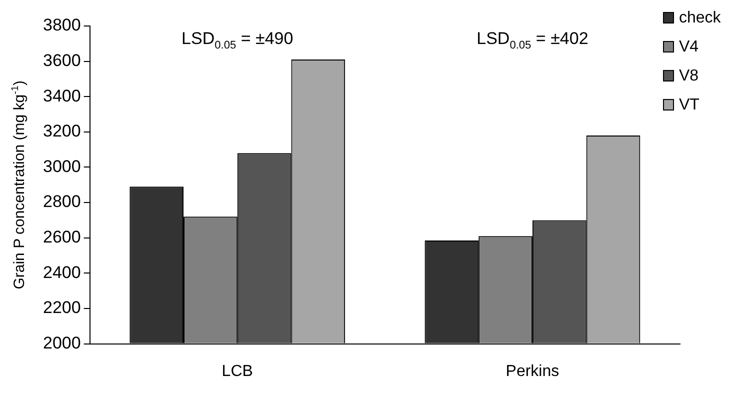  What do you see at coordinates (533, 371) in the screenshot?
I see `x-tick-label: Perkins` at bounding box center [533, 371].